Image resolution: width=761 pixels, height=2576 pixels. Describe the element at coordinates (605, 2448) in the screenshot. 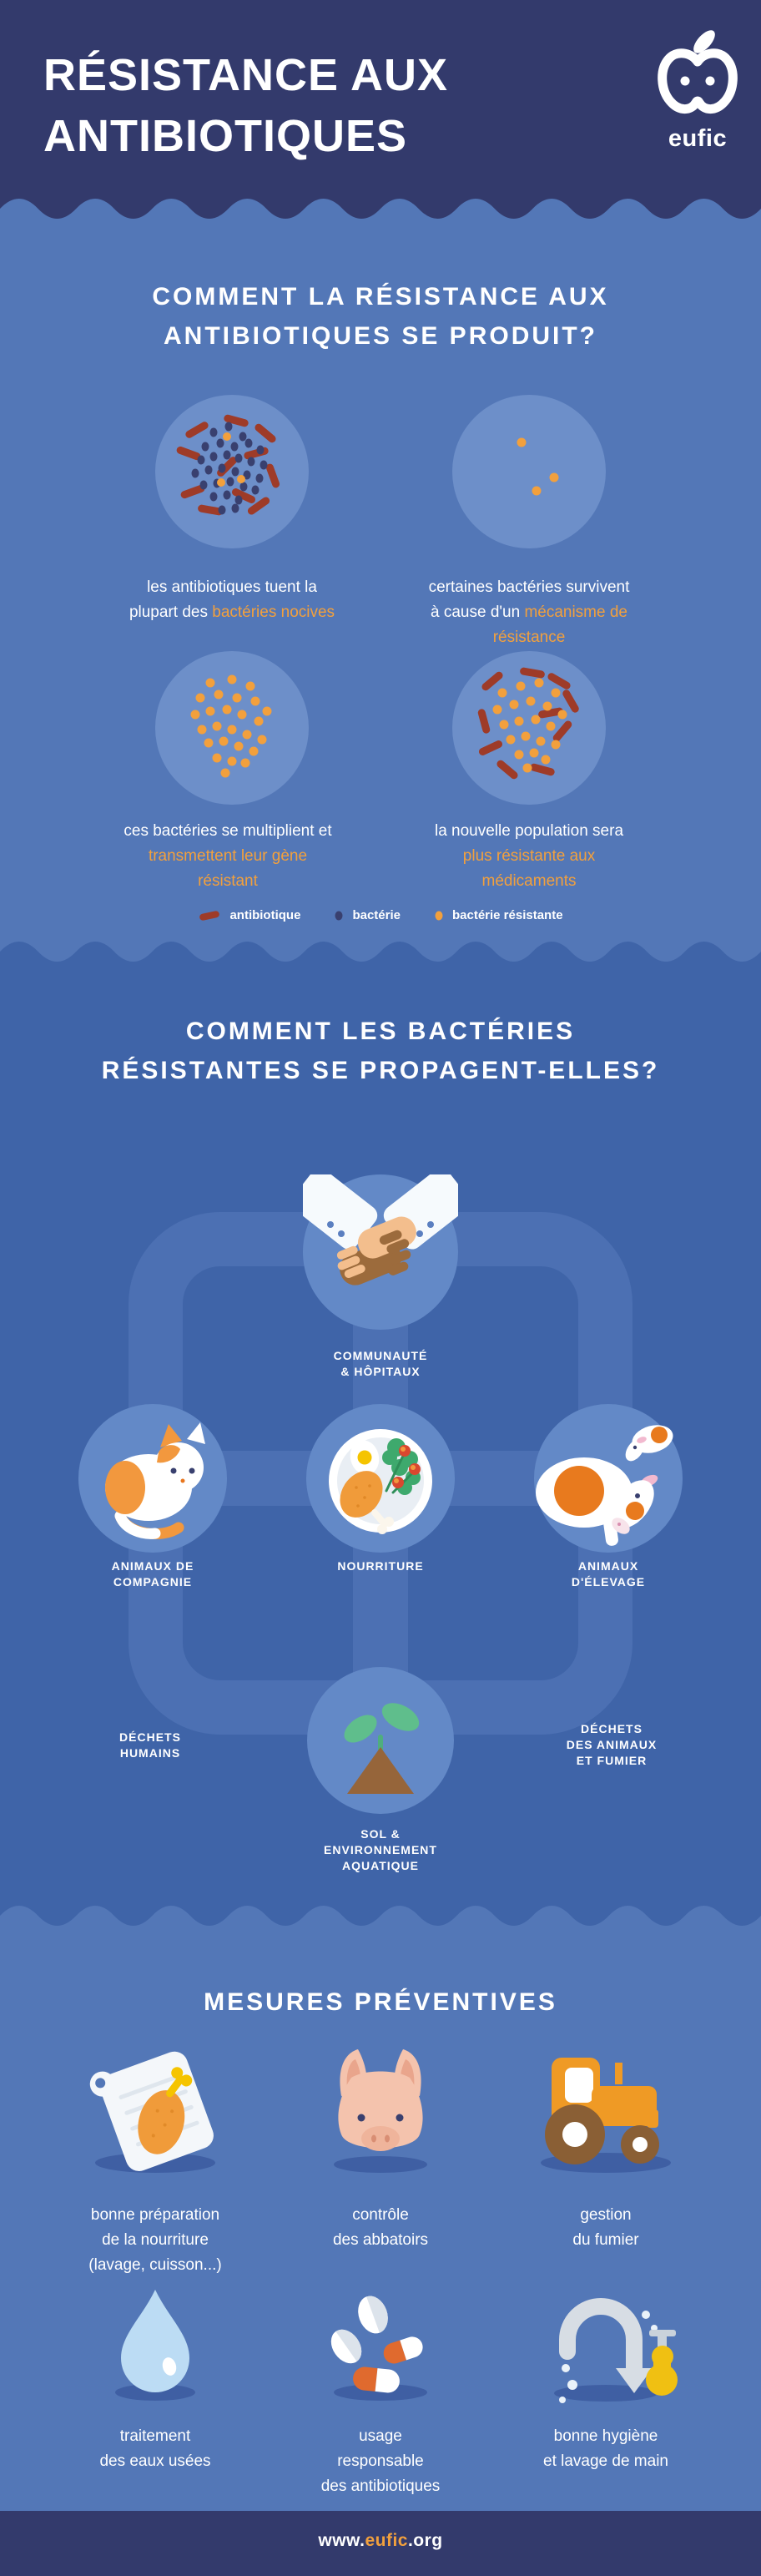

I see `preventive-item-label: bonne hygiène et lavage de main` at that location.